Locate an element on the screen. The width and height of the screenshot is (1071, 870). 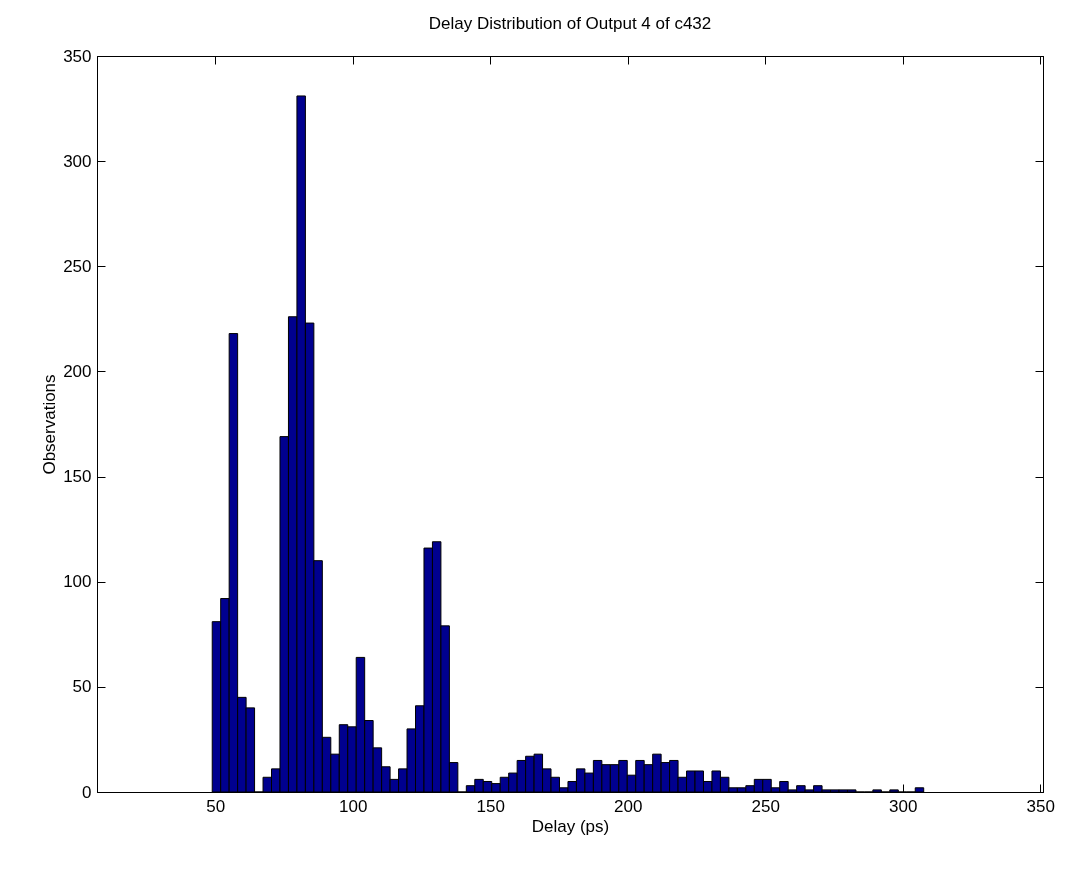
x-tick-label: 300 is located at coordinates (903, 806).